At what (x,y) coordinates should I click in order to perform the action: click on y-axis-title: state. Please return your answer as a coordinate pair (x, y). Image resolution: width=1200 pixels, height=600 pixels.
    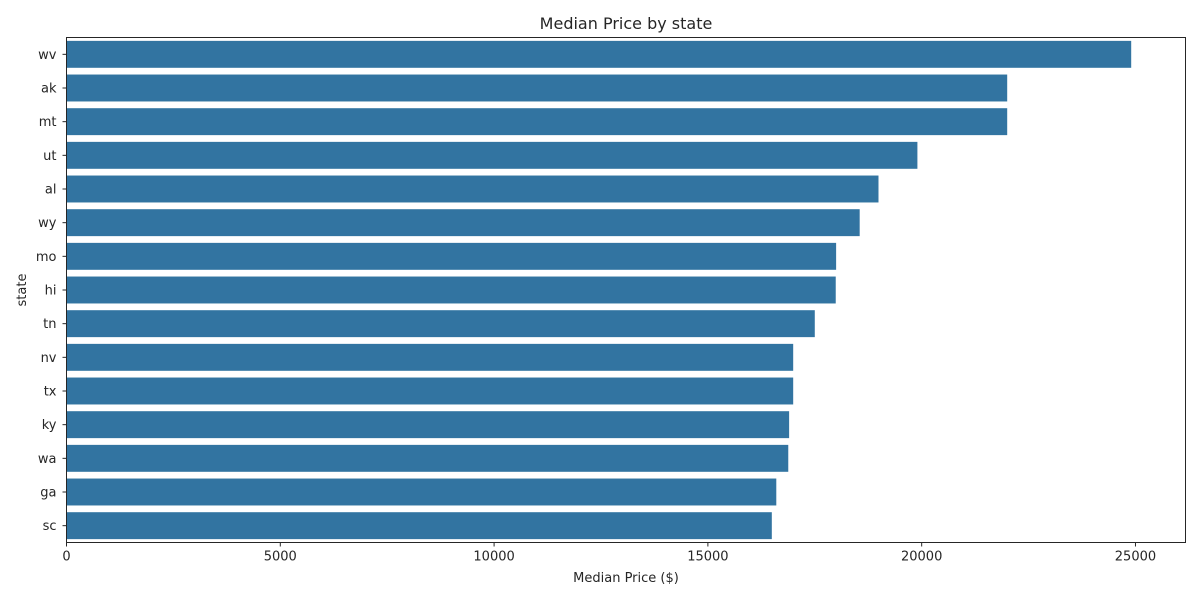
    Looking at the image, I should click on (22, 290).